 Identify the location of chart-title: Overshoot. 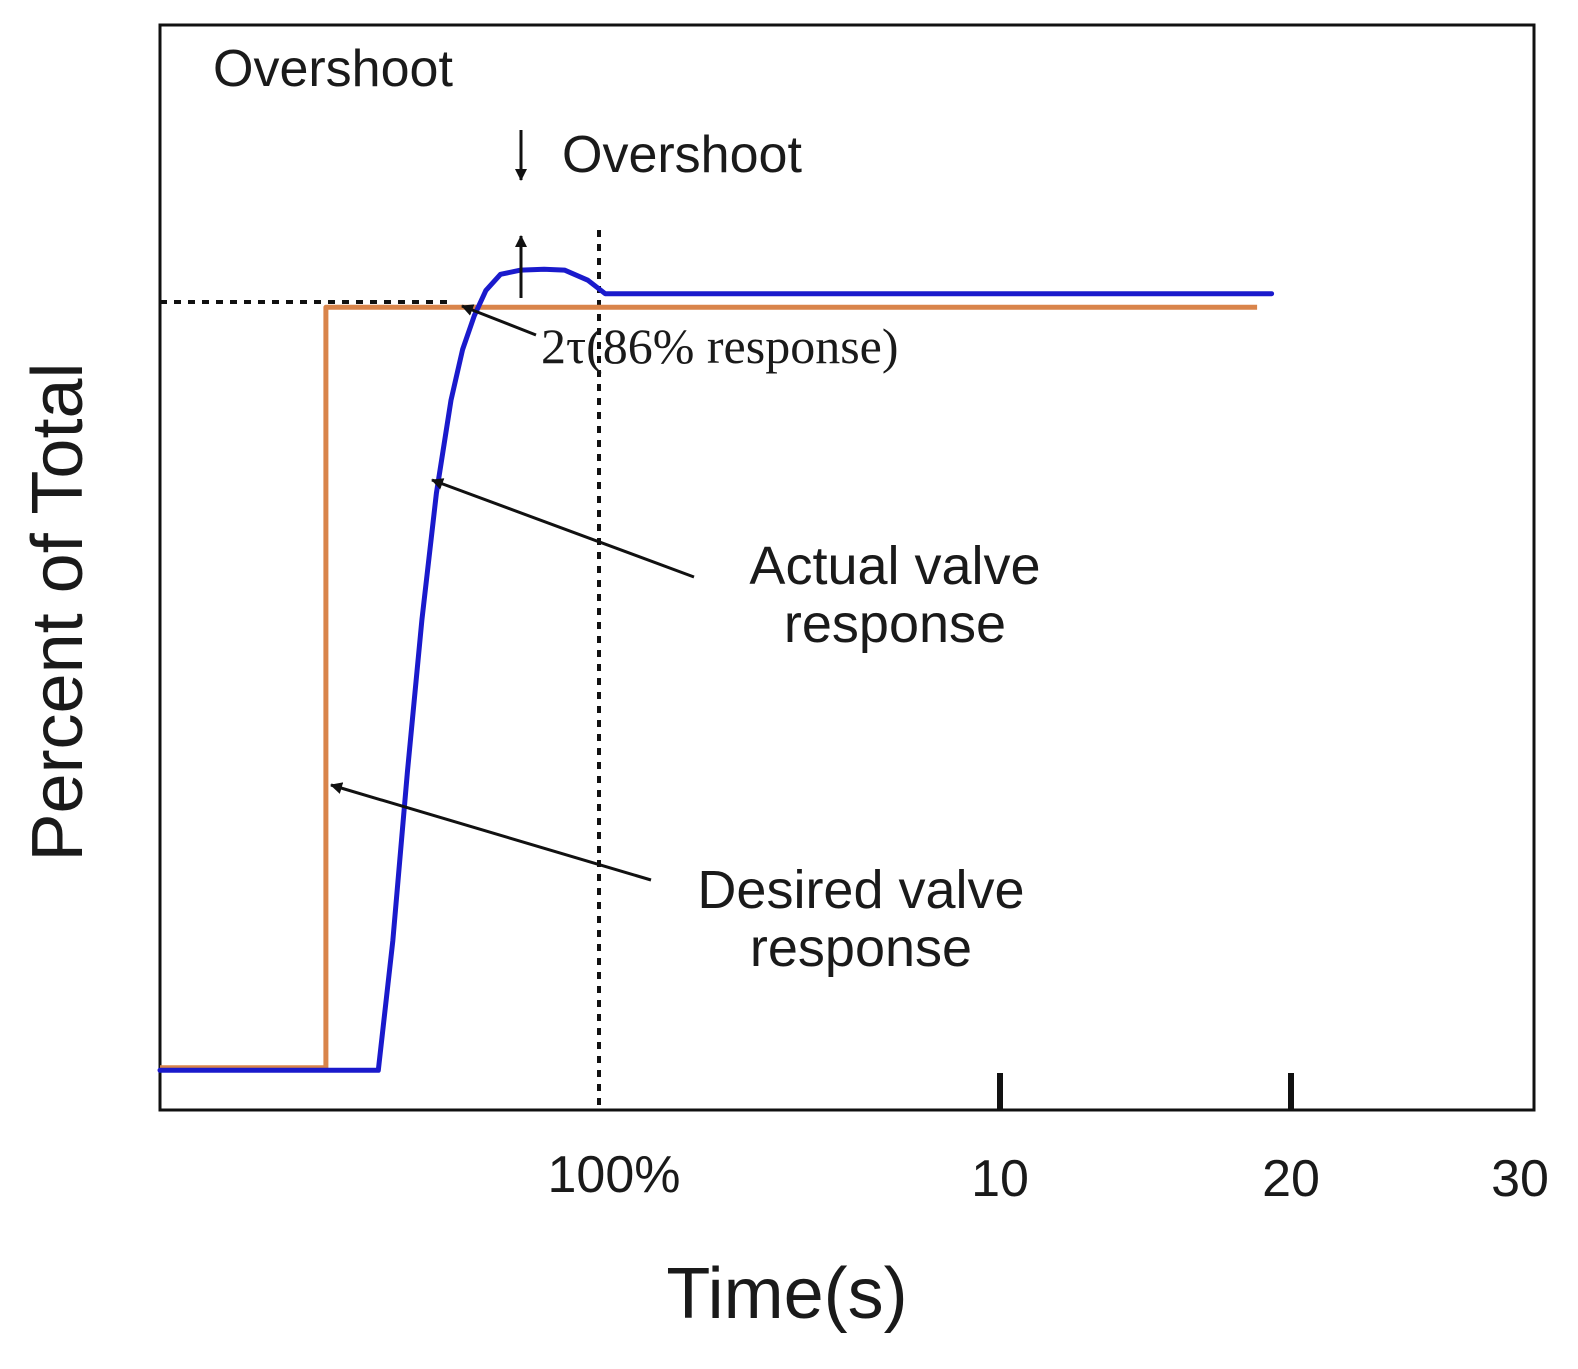
(333, 69).